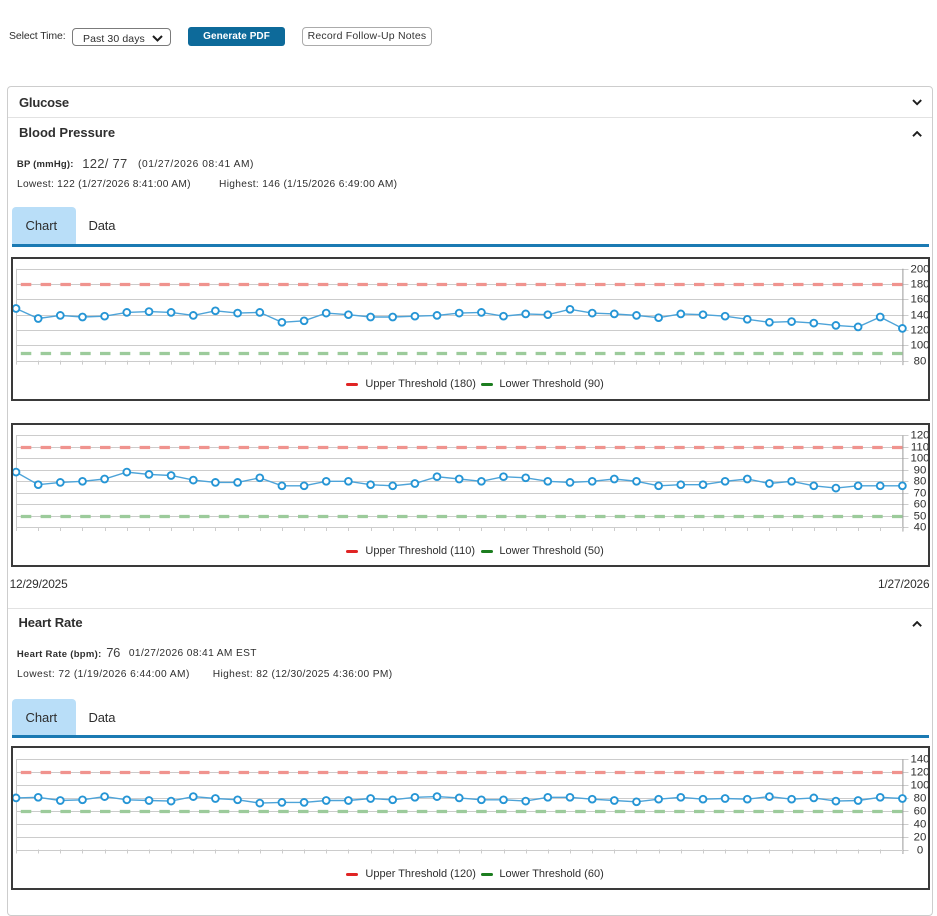  What do you see at coordinates (920, 470) in the screenshot?
I see `svg-text: 90` at bounding box center [920, 470].